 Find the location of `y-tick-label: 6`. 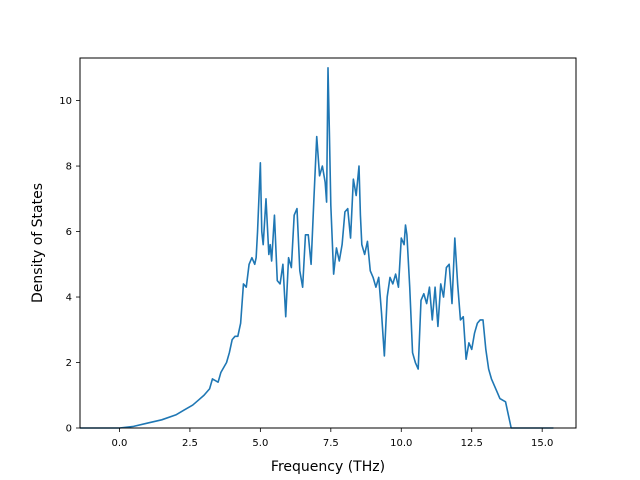

y-tick-label: 6 is located at coordinates (69, 232).